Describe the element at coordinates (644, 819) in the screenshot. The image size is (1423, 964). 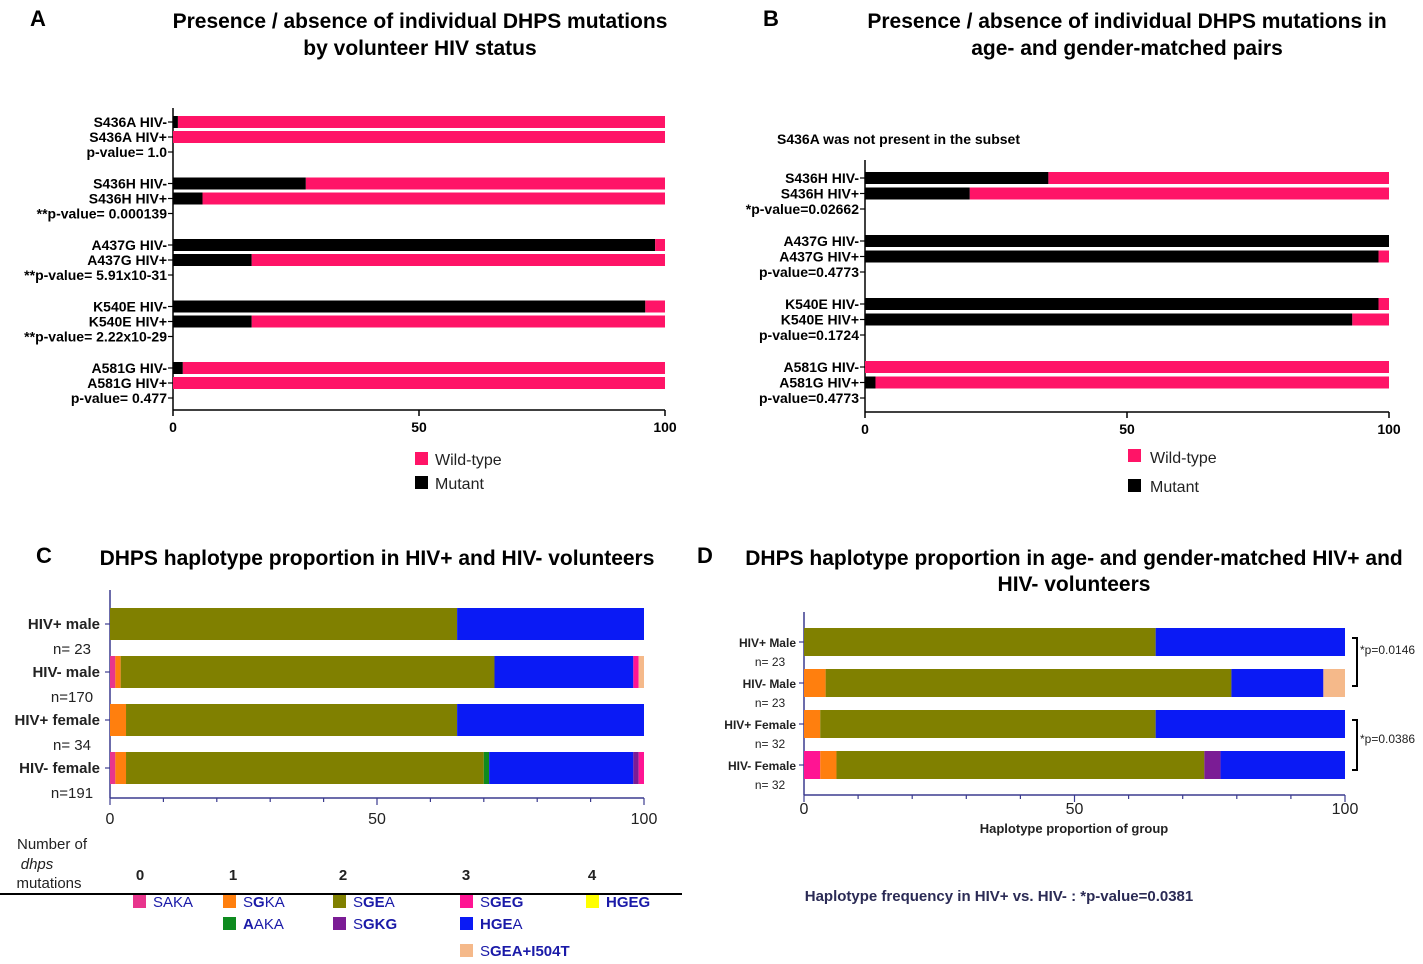
I see `x-tick-label-100: 100` at that location.